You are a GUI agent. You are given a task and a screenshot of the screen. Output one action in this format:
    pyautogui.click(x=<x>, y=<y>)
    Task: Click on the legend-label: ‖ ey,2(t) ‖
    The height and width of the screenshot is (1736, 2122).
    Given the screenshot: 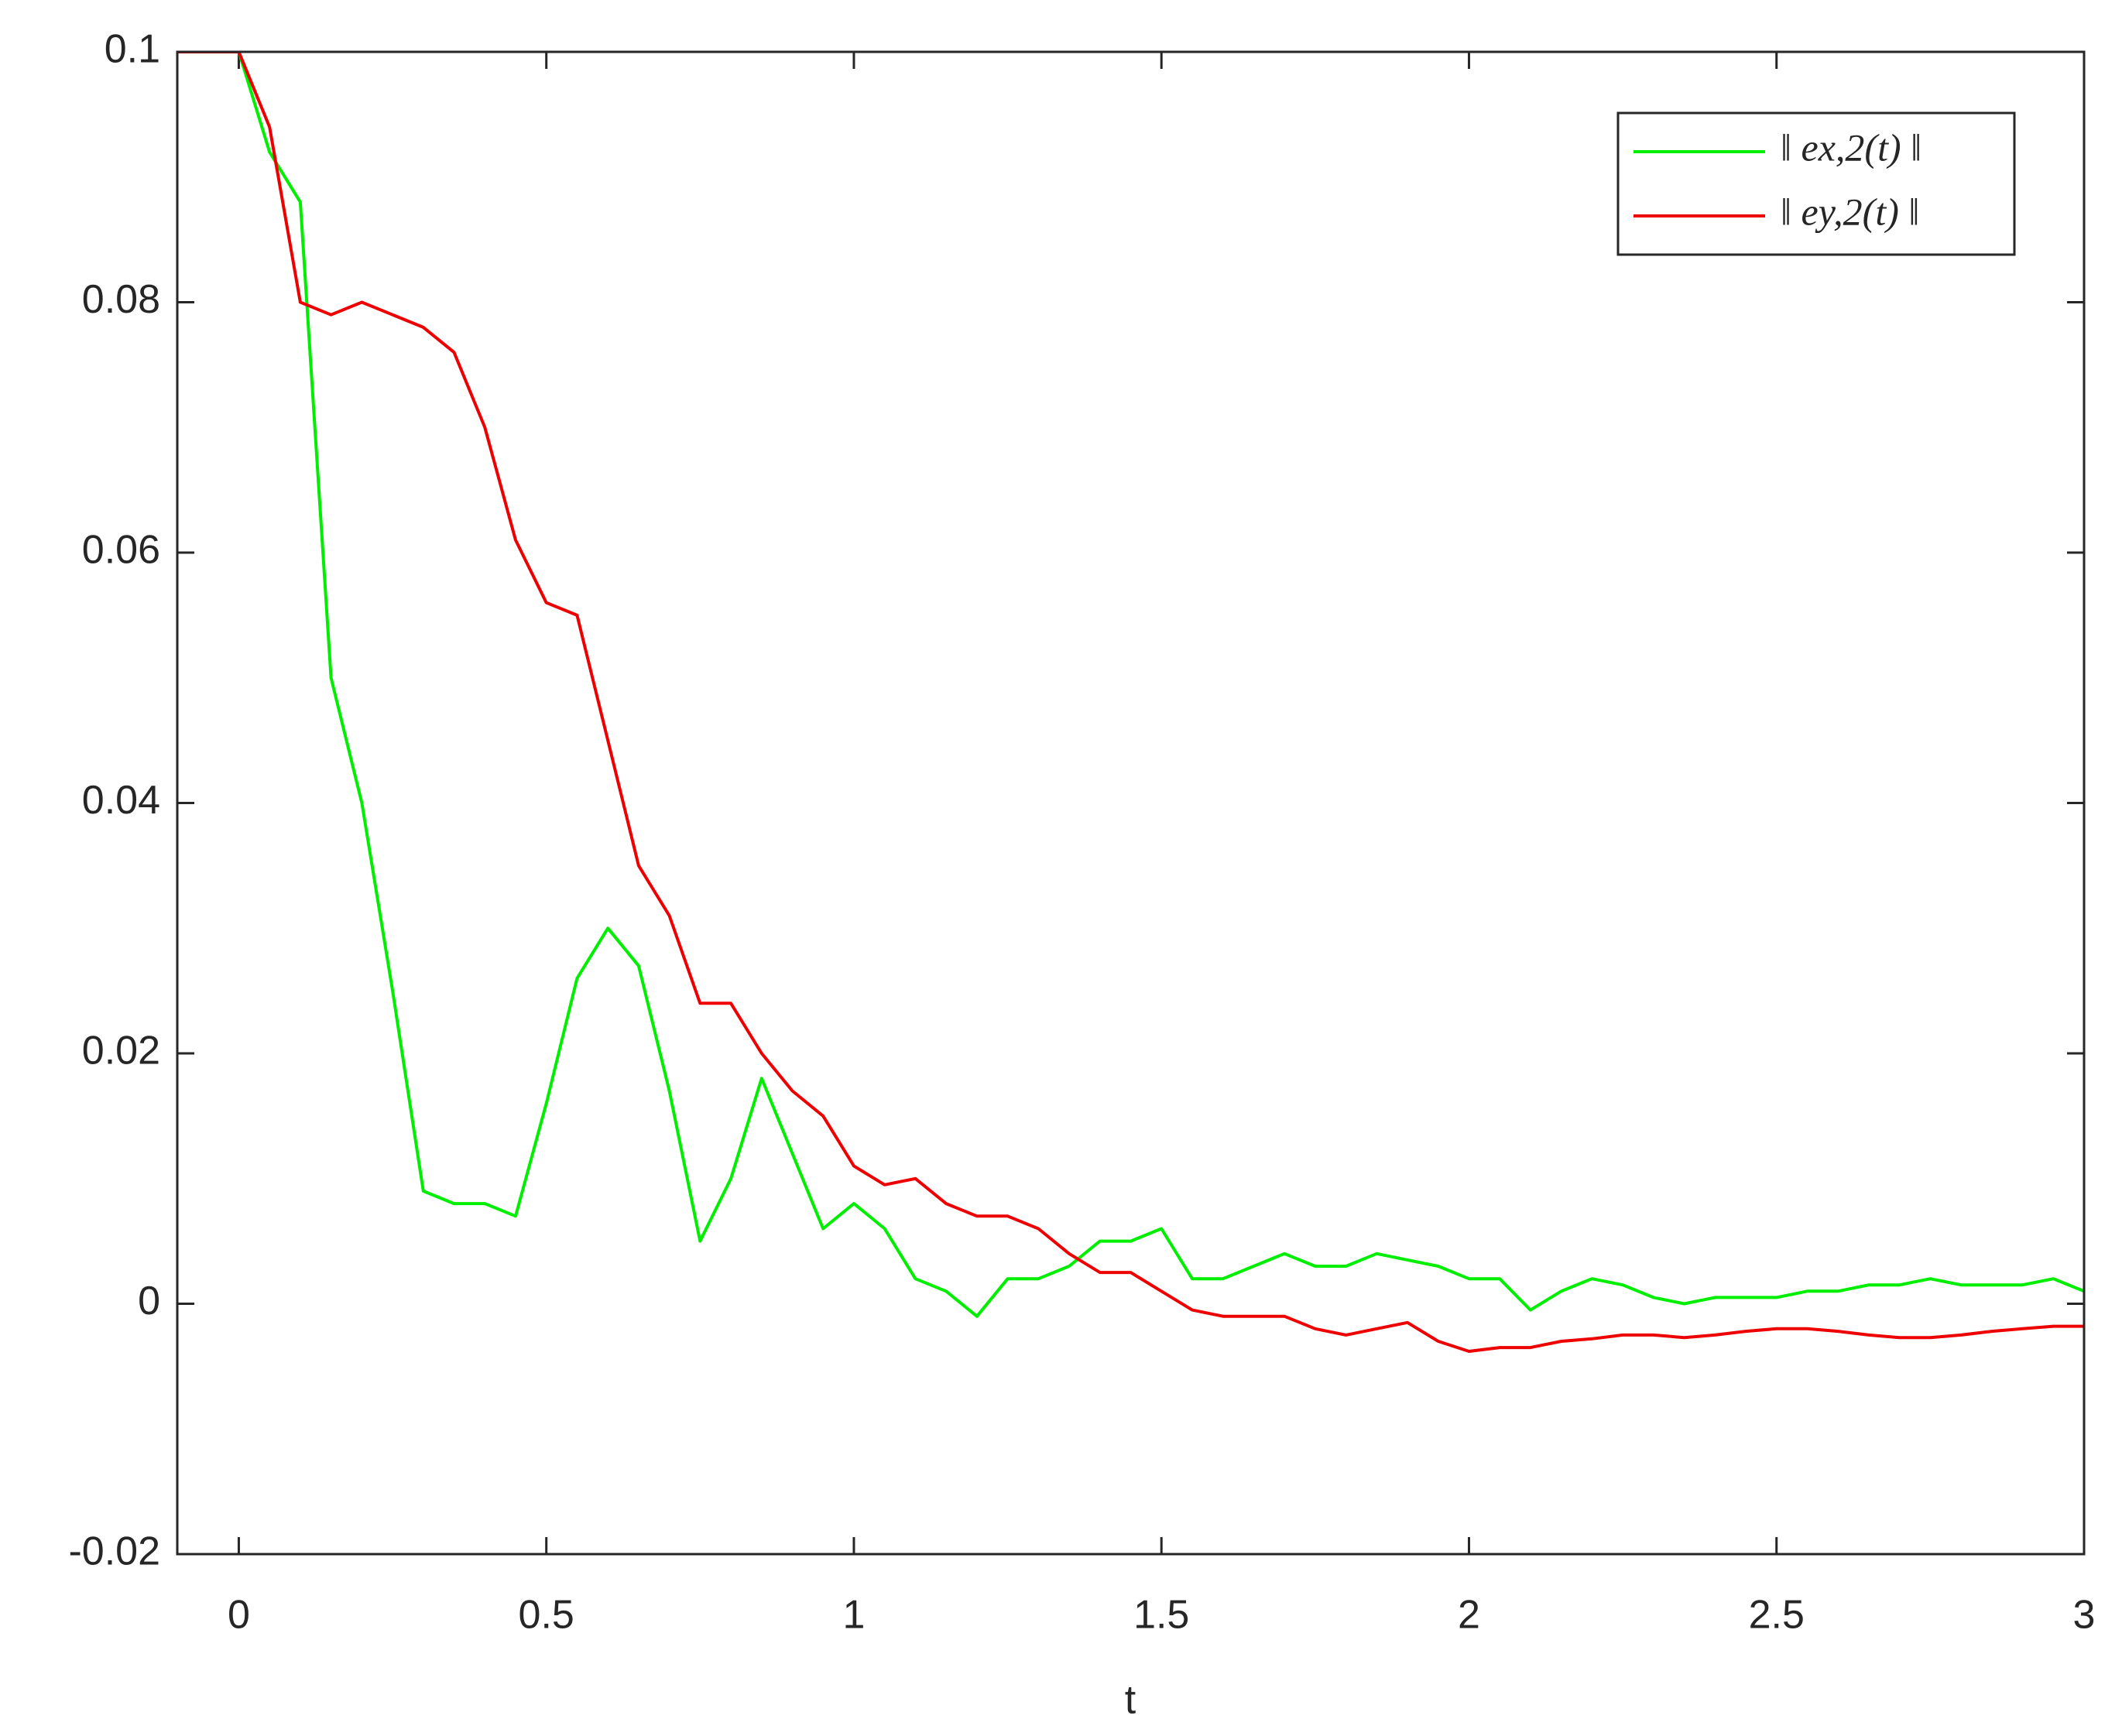 What is the action you would take?
    pyautogui.click(x=1850, y=211)
    